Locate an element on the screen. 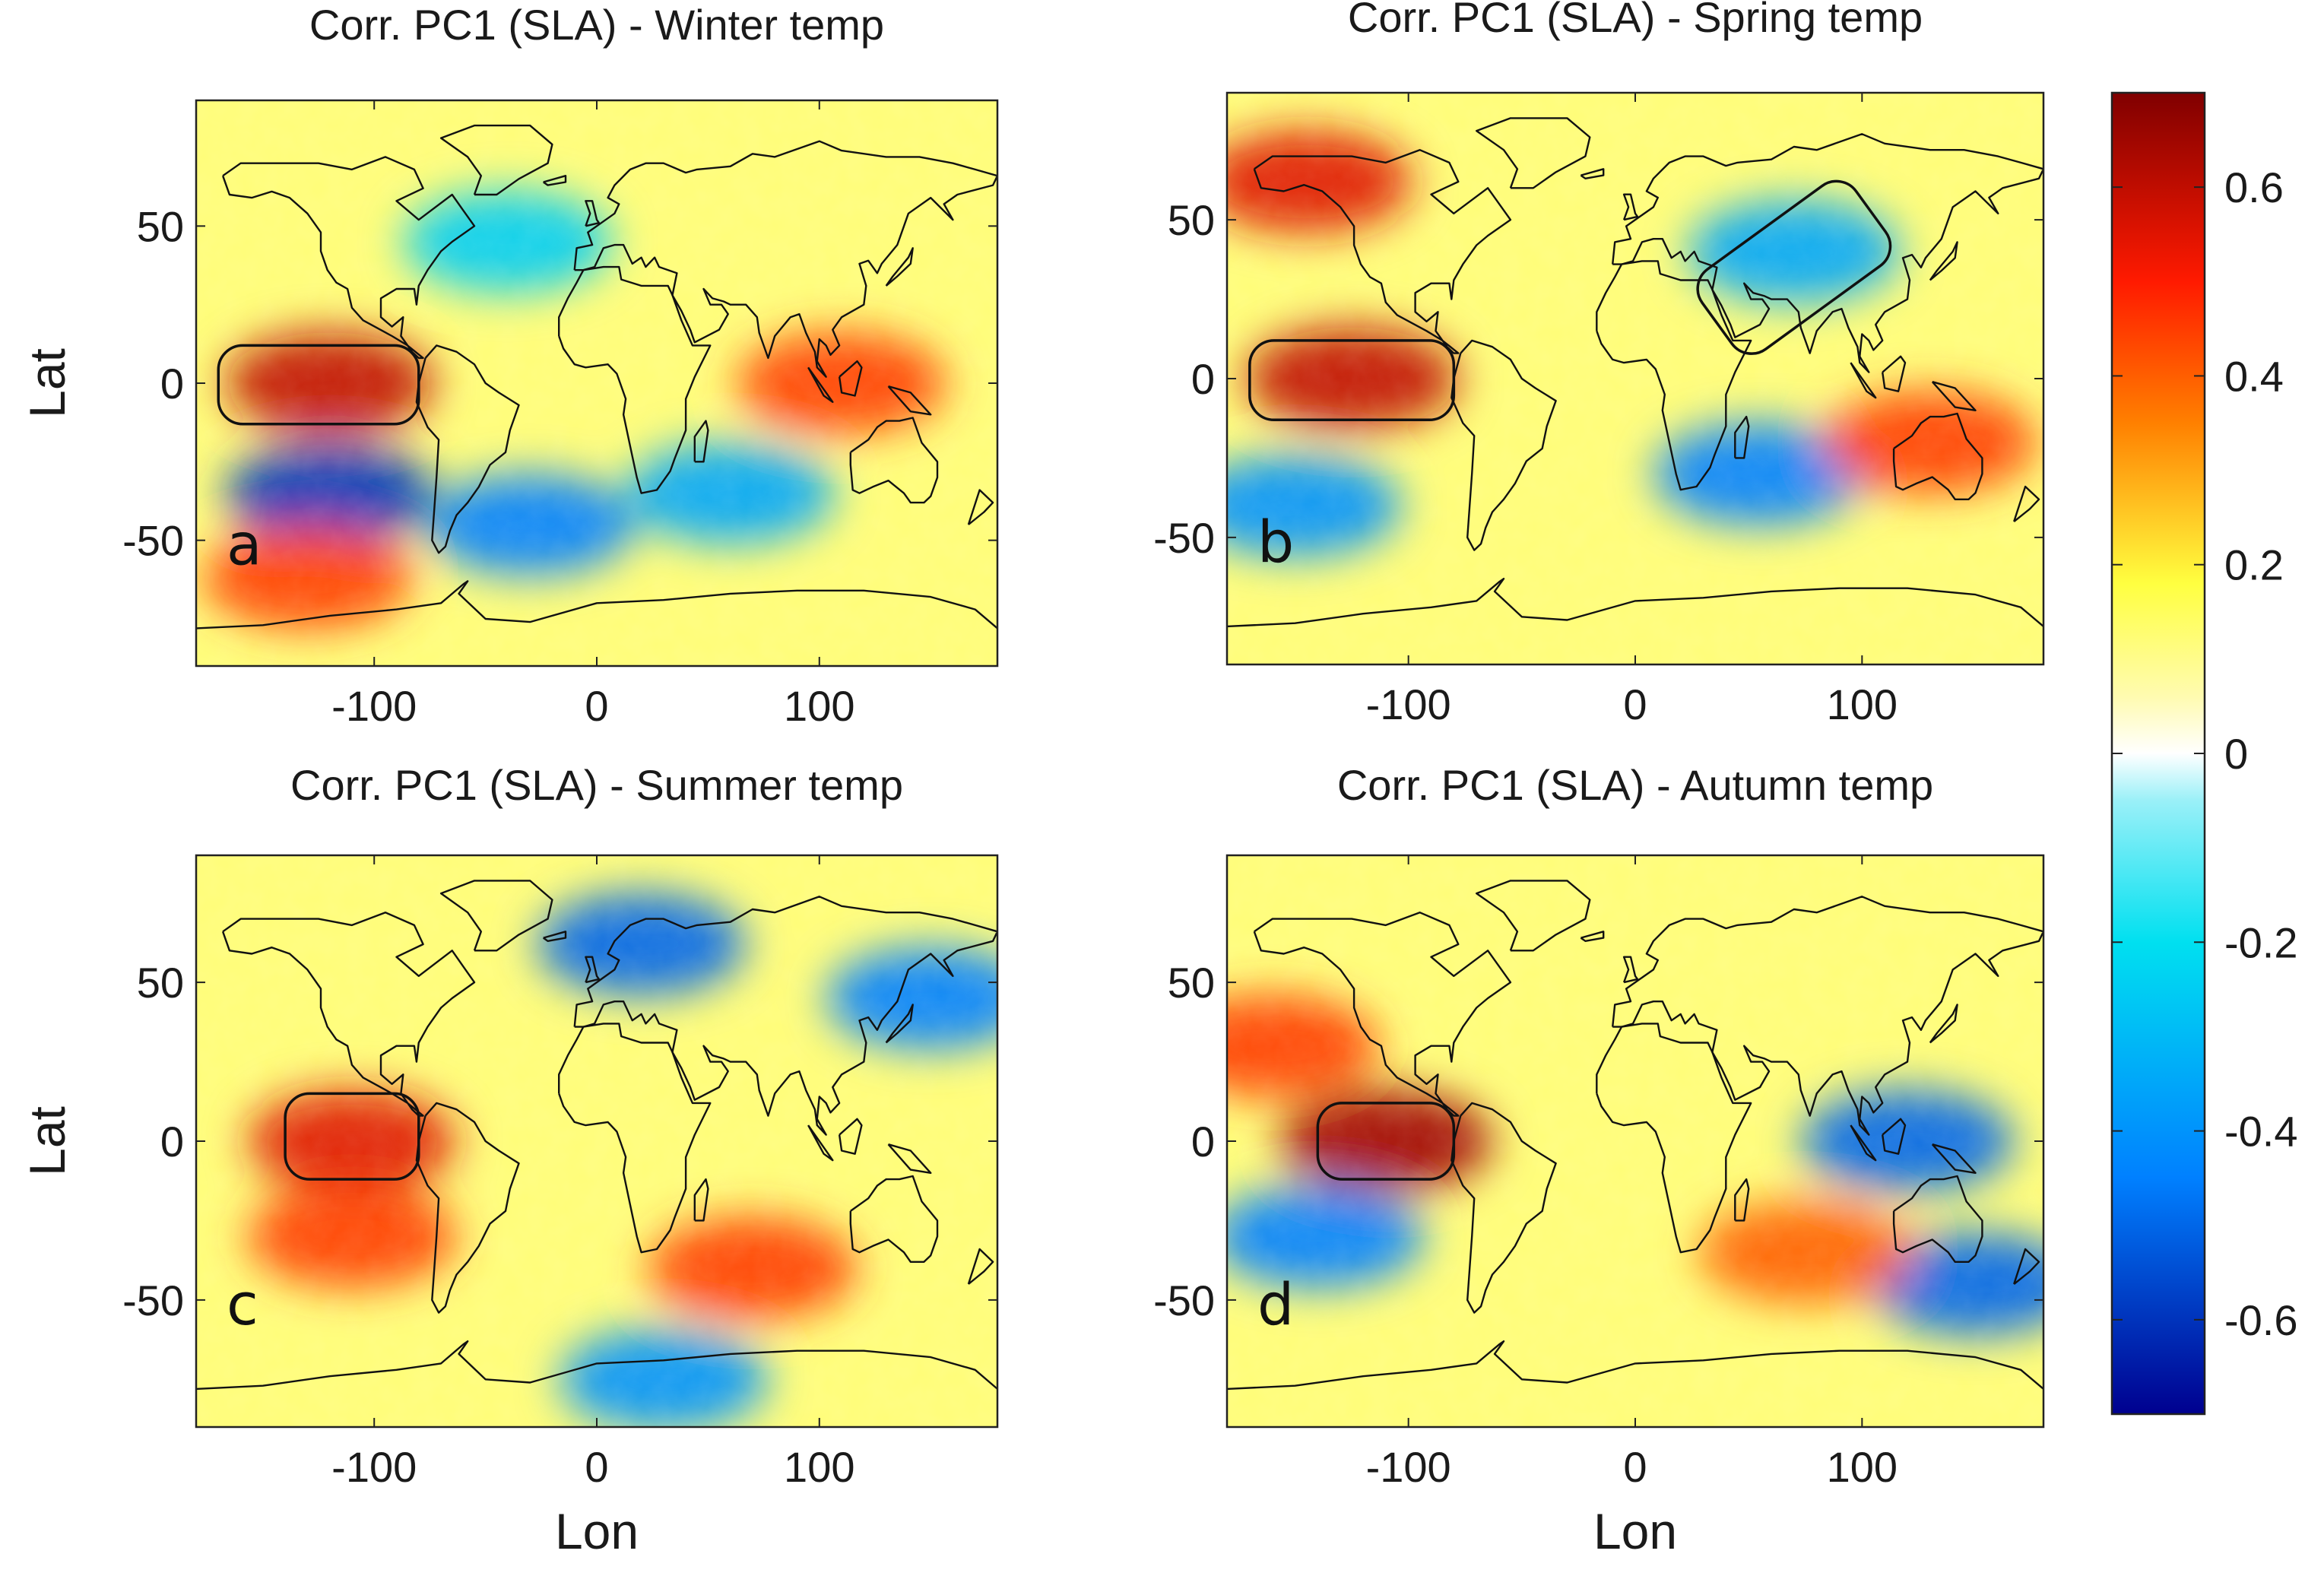  correlation-field-d is located at coordinates (1635, 1141).